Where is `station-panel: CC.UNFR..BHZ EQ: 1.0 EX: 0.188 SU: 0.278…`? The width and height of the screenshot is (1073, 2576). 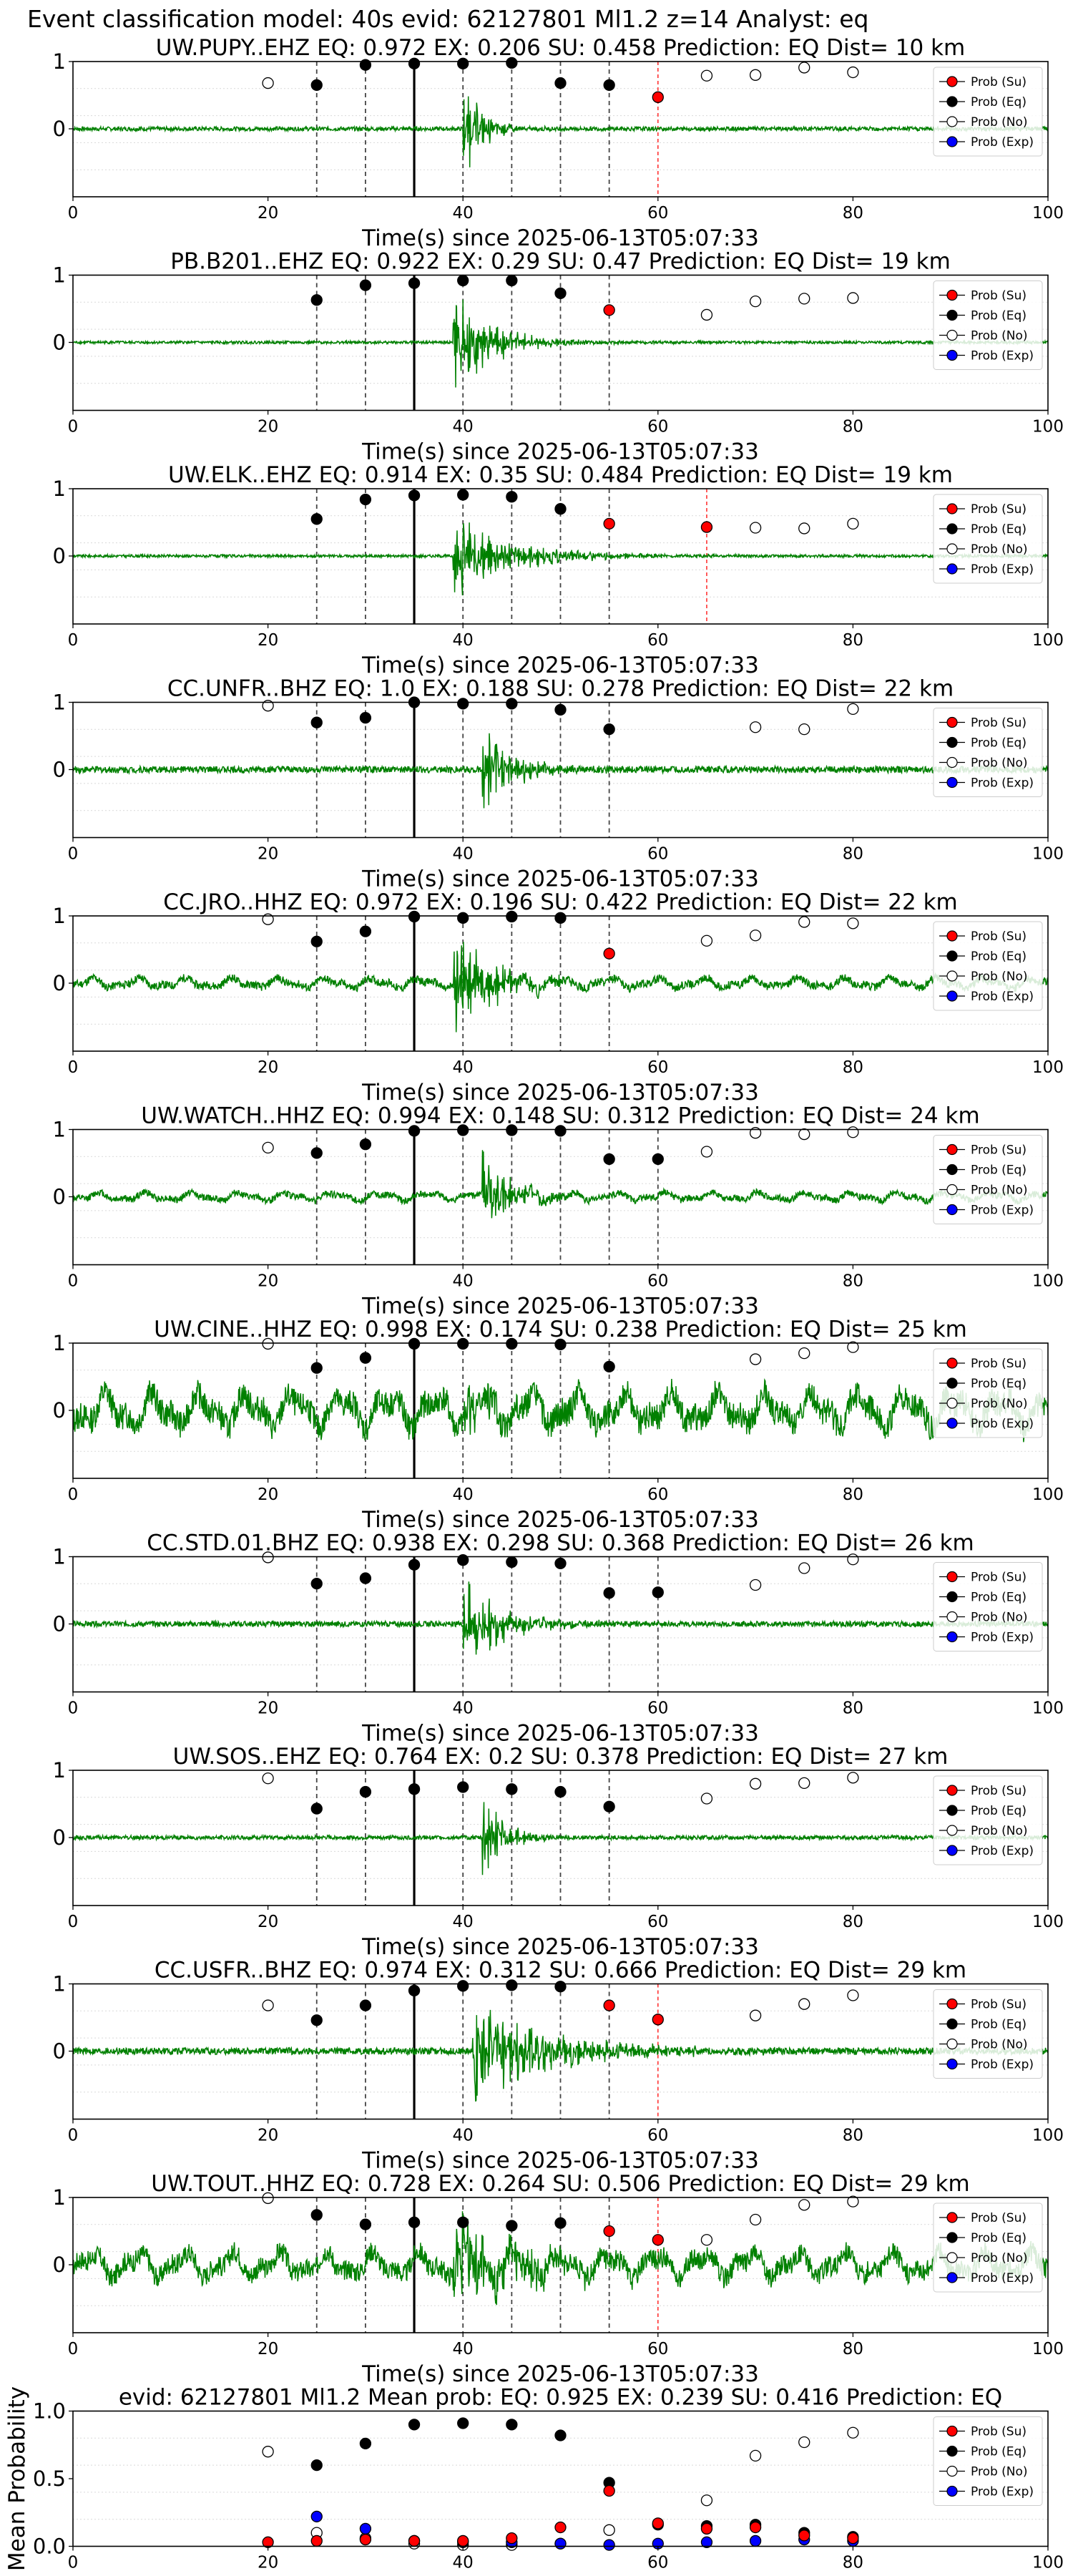 station-panel: CC.UNFR..BHZ EQ: 1.0 EX: 0.188 SU: 0.278… is located at coordinates (558, 784).